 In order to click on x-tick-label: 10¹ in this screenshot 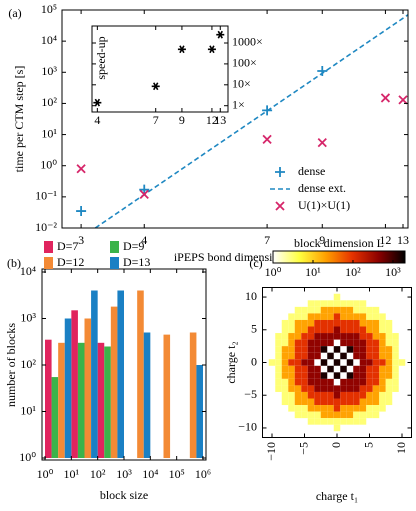, I will do `click(72, 474)`.